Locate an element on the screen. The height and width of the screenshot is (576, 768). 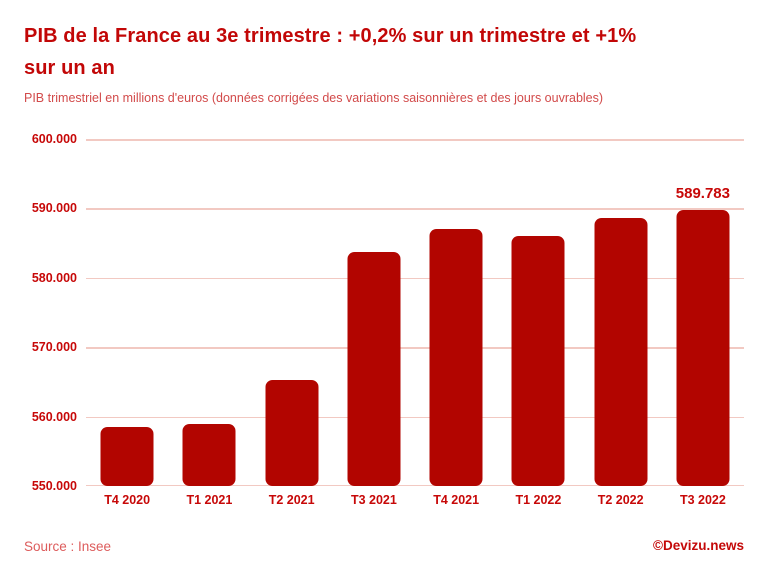
bar-t4-2021 is located at coordinates (456, 357).